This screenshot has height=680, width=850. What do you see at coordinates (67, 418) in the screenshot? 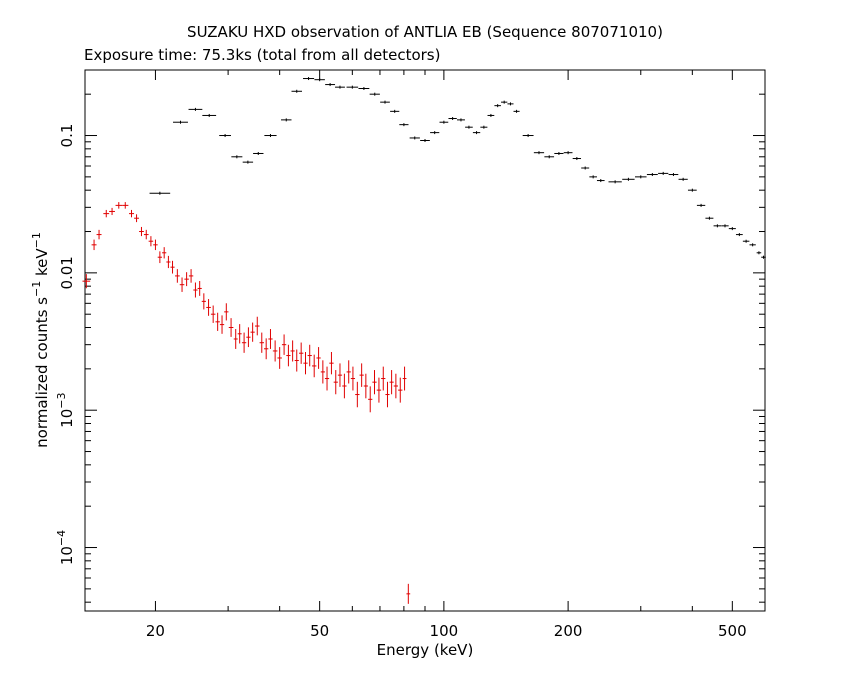
I see `y-tick-base: 10` at bounding box center [67, 418].